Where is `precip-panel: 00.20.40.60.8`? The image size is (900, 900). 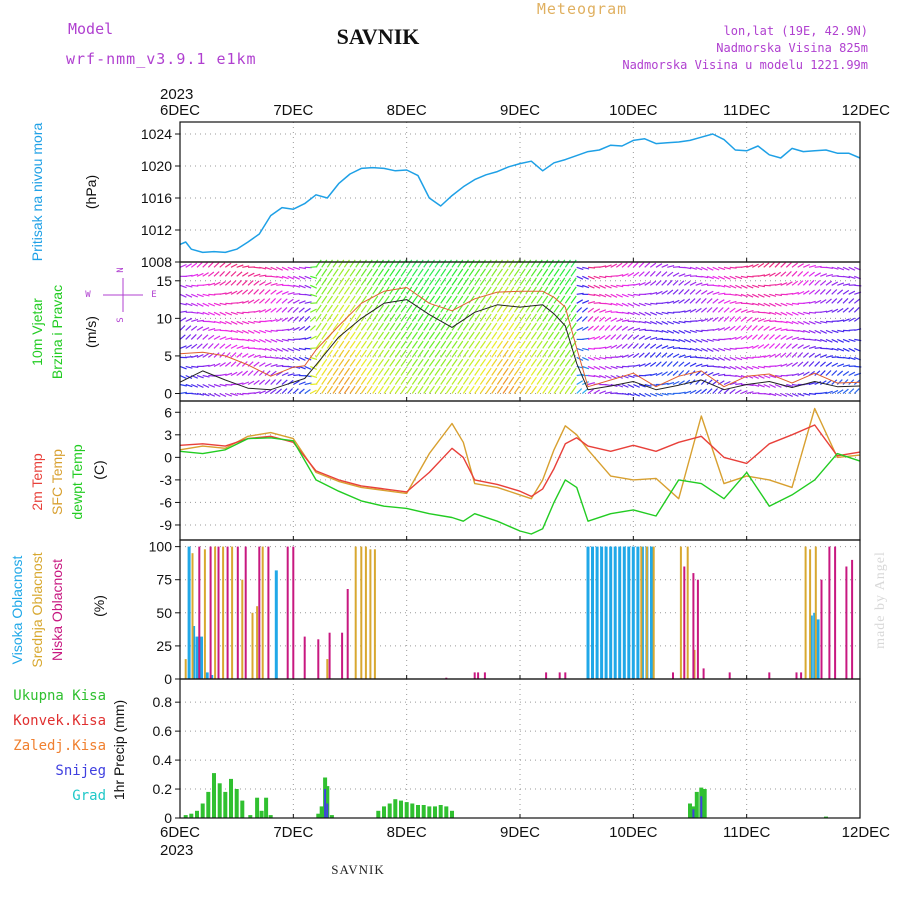 precip-panel: 00.20.40.60.8 is located at coordinates (507, 752).